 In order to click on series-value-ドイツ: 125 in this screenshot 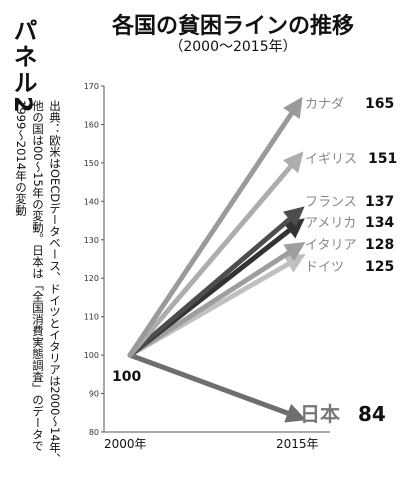, I will do `click(379, 267)`.